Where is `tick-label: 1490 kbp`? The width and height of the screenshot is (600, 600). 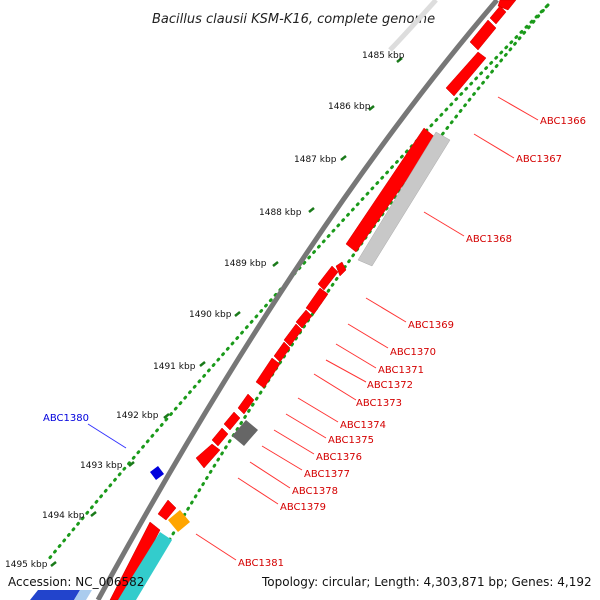 tick-label: 1490 kbp is located at coordinates (210, 315).